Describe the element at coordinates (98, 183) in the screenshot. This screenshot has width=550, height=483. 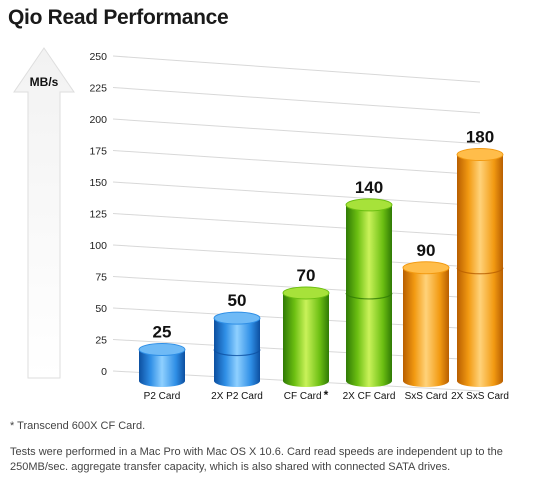
I see `y-tick-label: 150` at that location.